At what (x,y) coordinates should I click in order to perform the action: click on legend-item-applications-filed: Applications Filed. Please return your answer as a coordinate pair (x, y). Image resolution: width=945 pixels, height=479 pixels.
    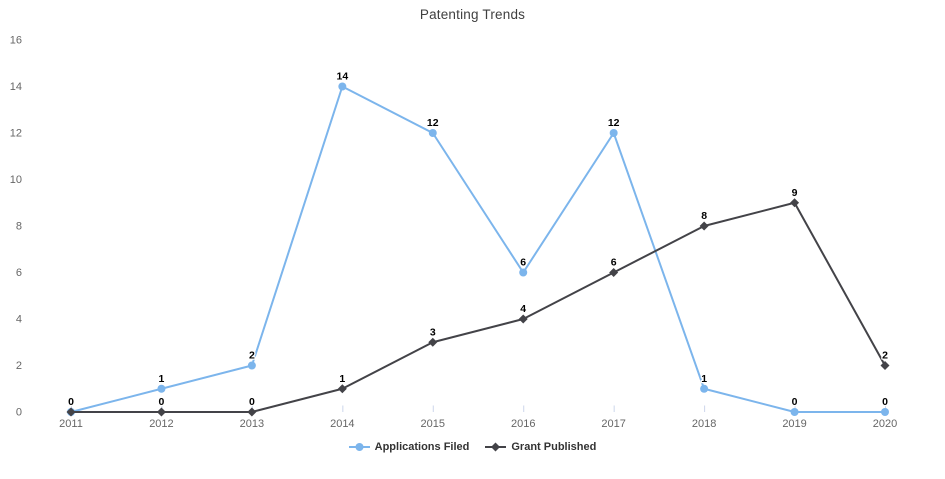
    Looking at the image, I should click on (409, 447).